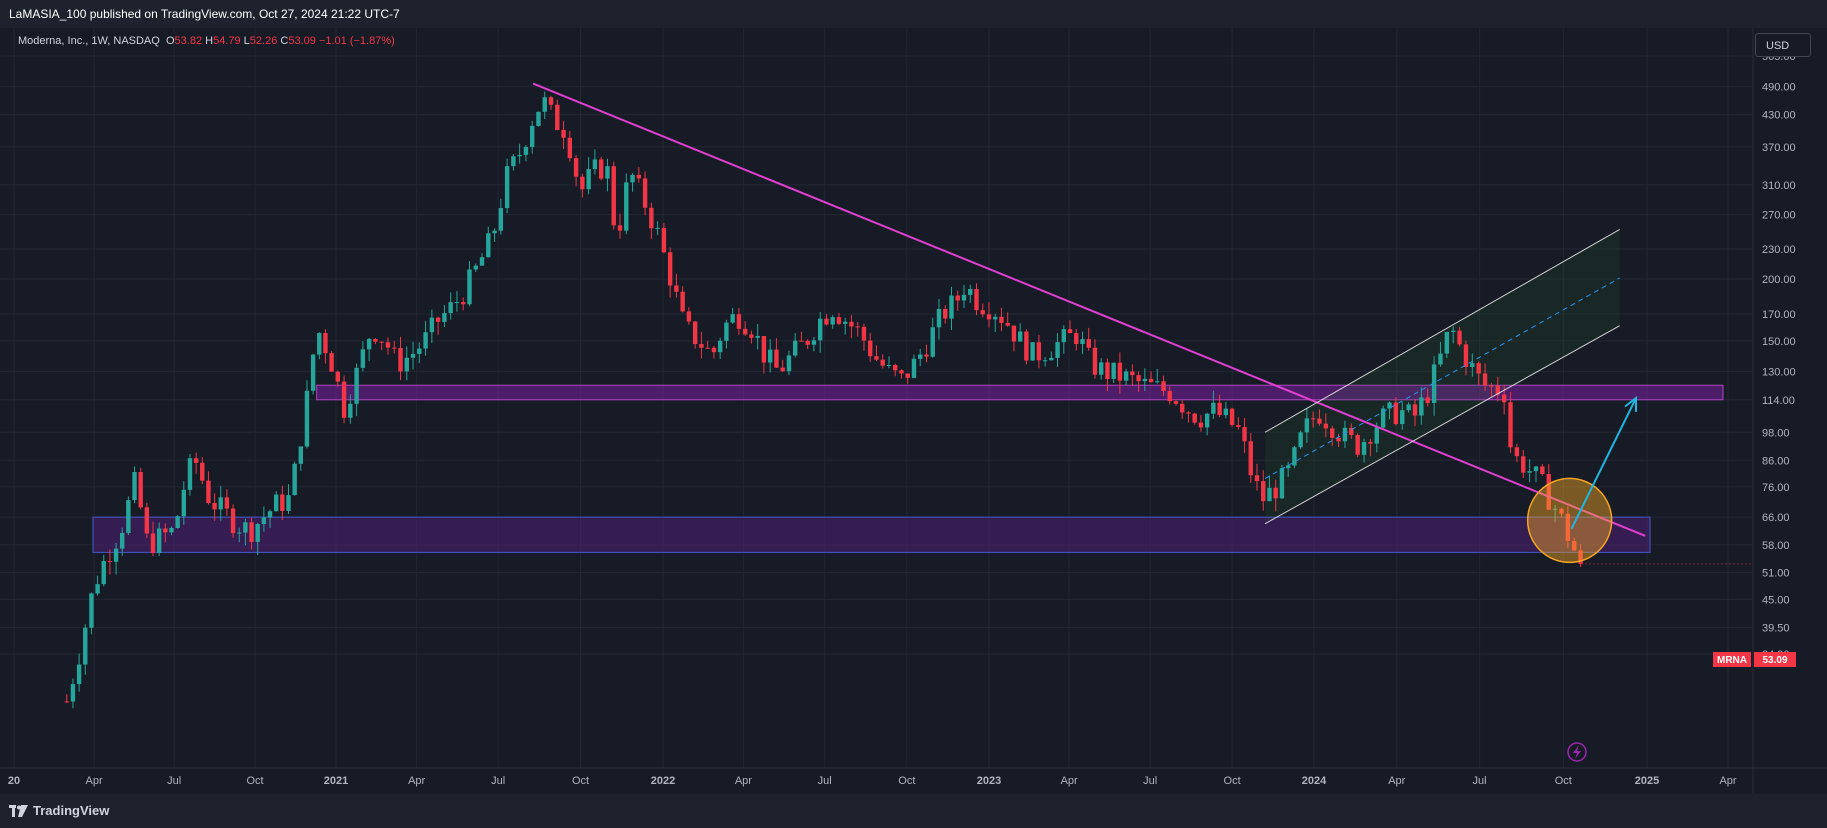 This screenshot has height=828, width=1827. I want to click on legend-open-label: O, so click(170, 41).